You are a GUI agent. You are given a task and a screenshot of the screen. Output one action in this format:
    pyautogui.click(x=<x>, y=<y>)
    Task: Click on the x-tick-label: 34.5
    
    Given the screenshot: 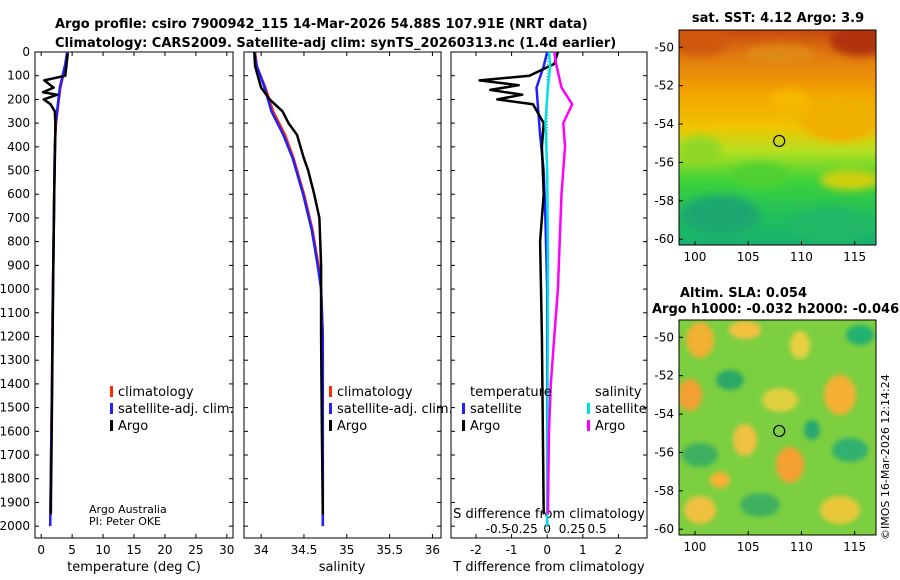 What is the action you would take?
    pyautogui.click(x=304, y=550)
    